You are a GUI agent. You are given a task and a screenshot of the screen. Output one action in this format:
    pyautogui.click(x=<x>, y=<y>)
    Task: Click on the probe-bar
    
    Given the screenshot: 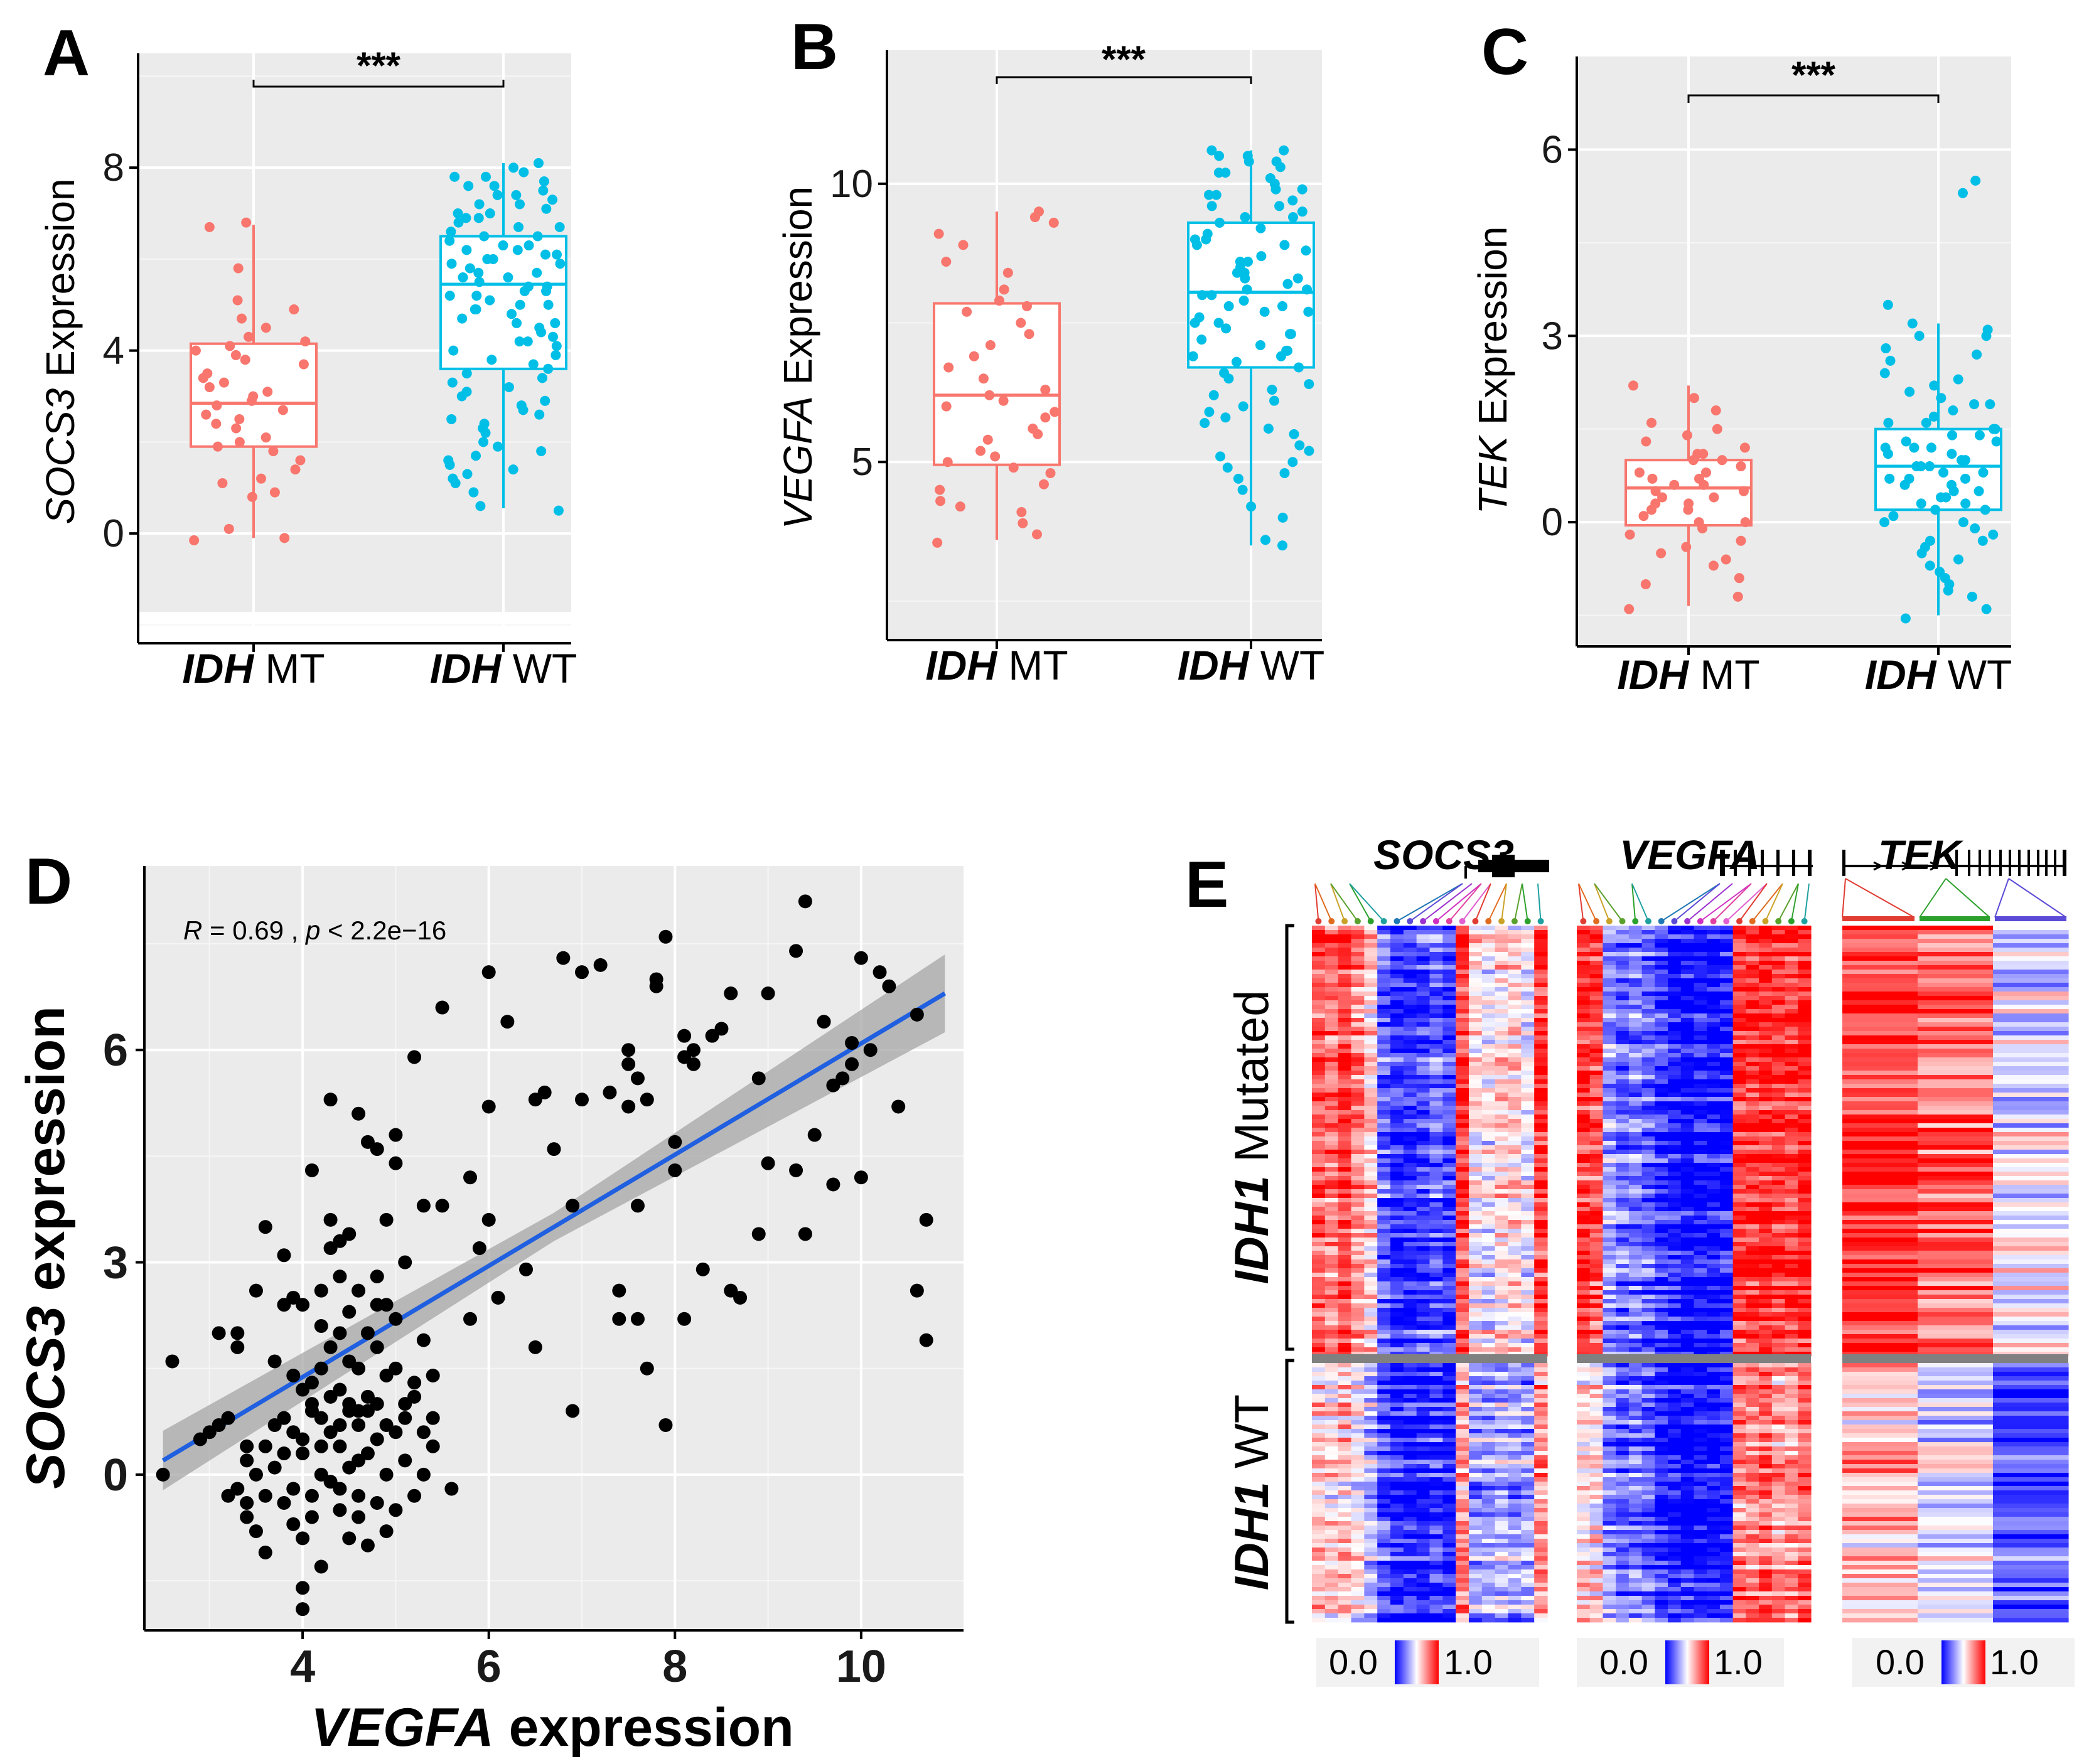 What is the action you would take?
    pyautogui.click(x=2030, y=918)
    